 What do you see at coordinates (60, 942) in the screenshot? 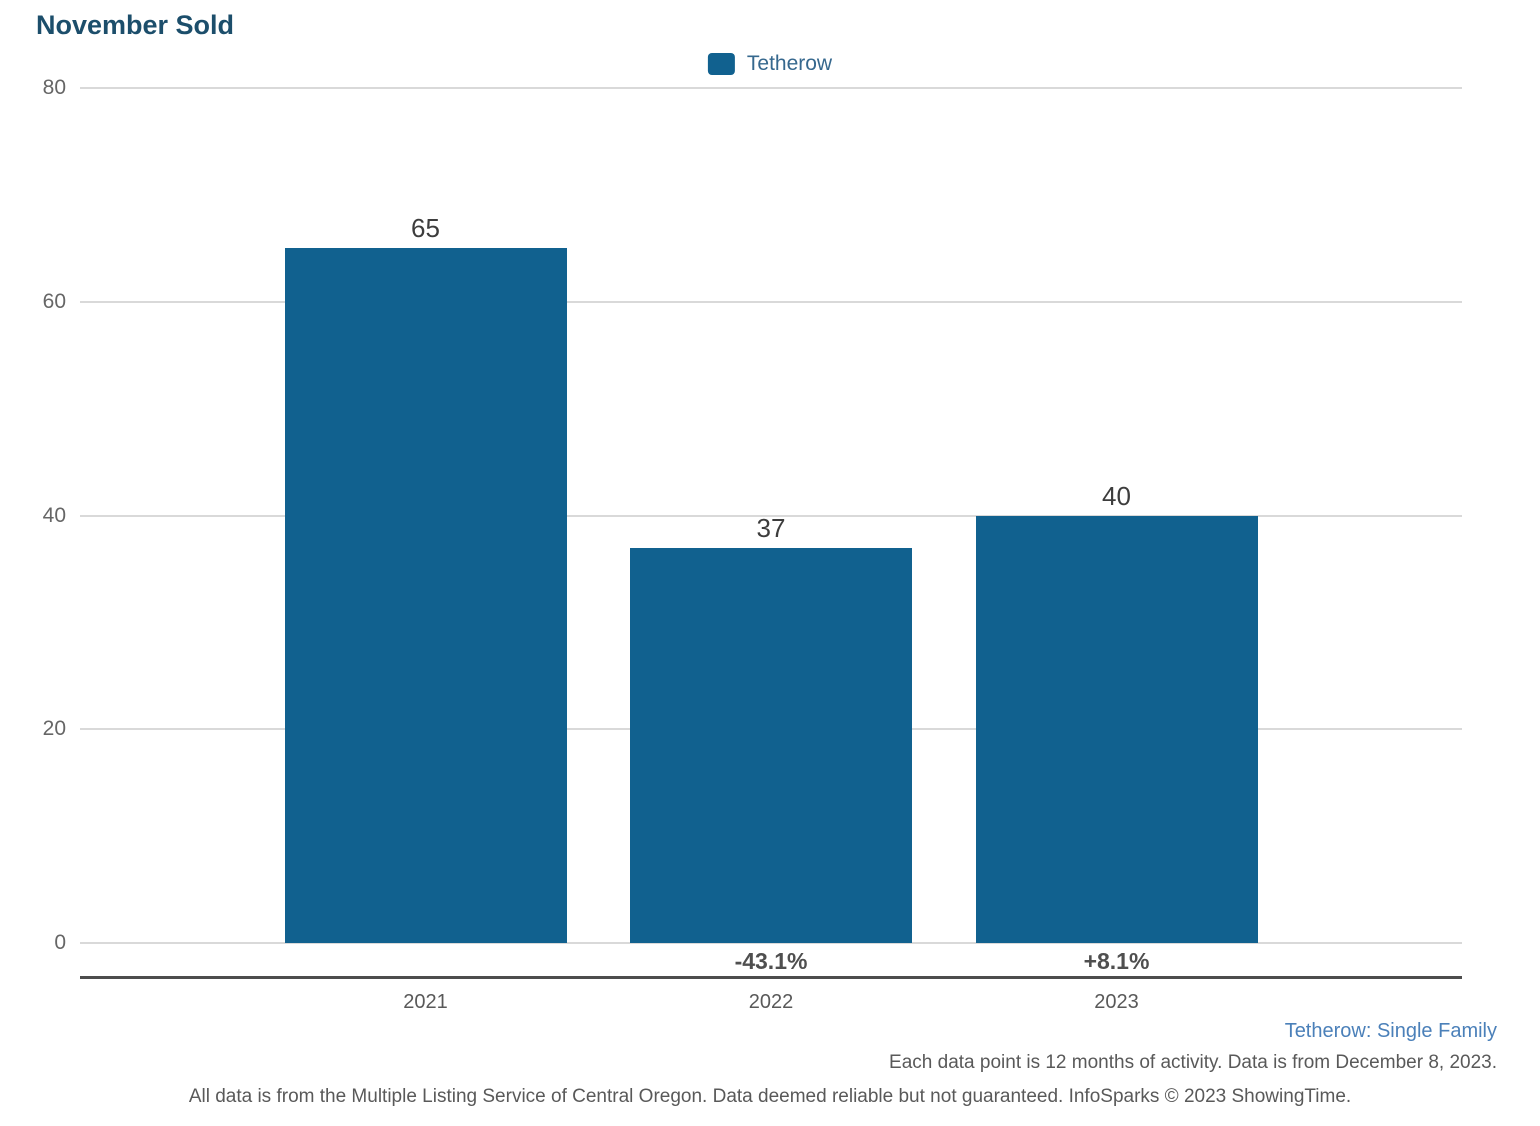
I see `y-axis-tick-label: 0` at bounding box center [60, 942].